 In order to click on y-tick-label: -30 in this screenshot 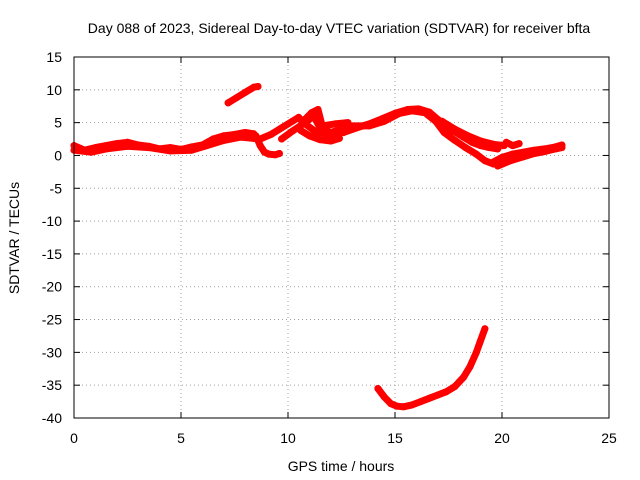, I will do `click(52, 352)`.